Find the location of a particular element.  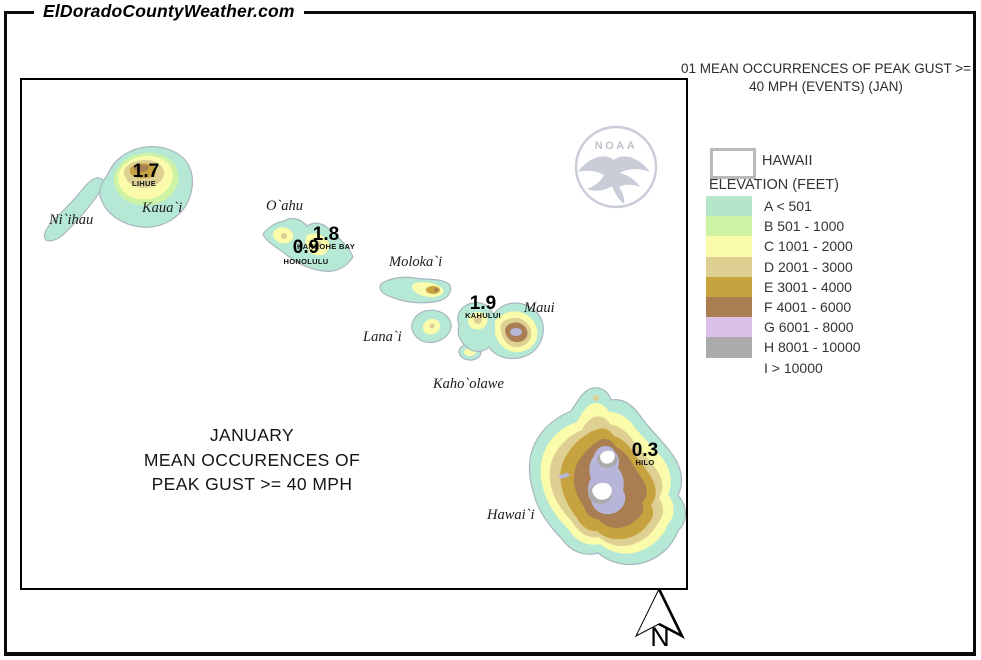

legend-row: E 3001 - 4000 is located at coordinates (783, 286).